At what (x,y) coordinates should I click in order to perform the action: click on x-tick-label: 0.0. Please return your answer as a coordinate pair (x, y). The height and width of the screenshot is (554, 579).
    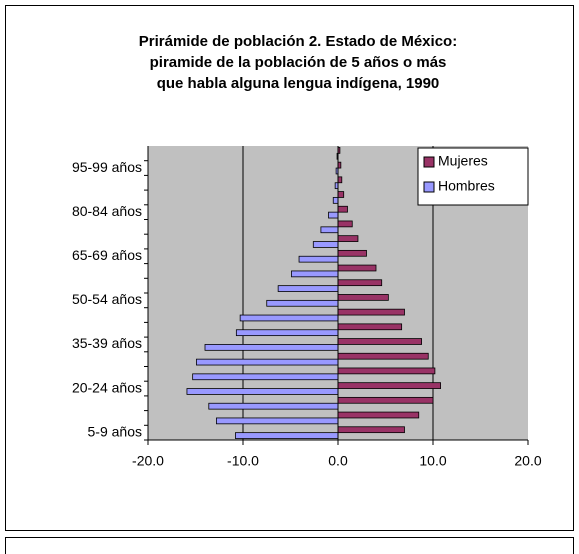
    Looking at the image, I should click on (338, 461).